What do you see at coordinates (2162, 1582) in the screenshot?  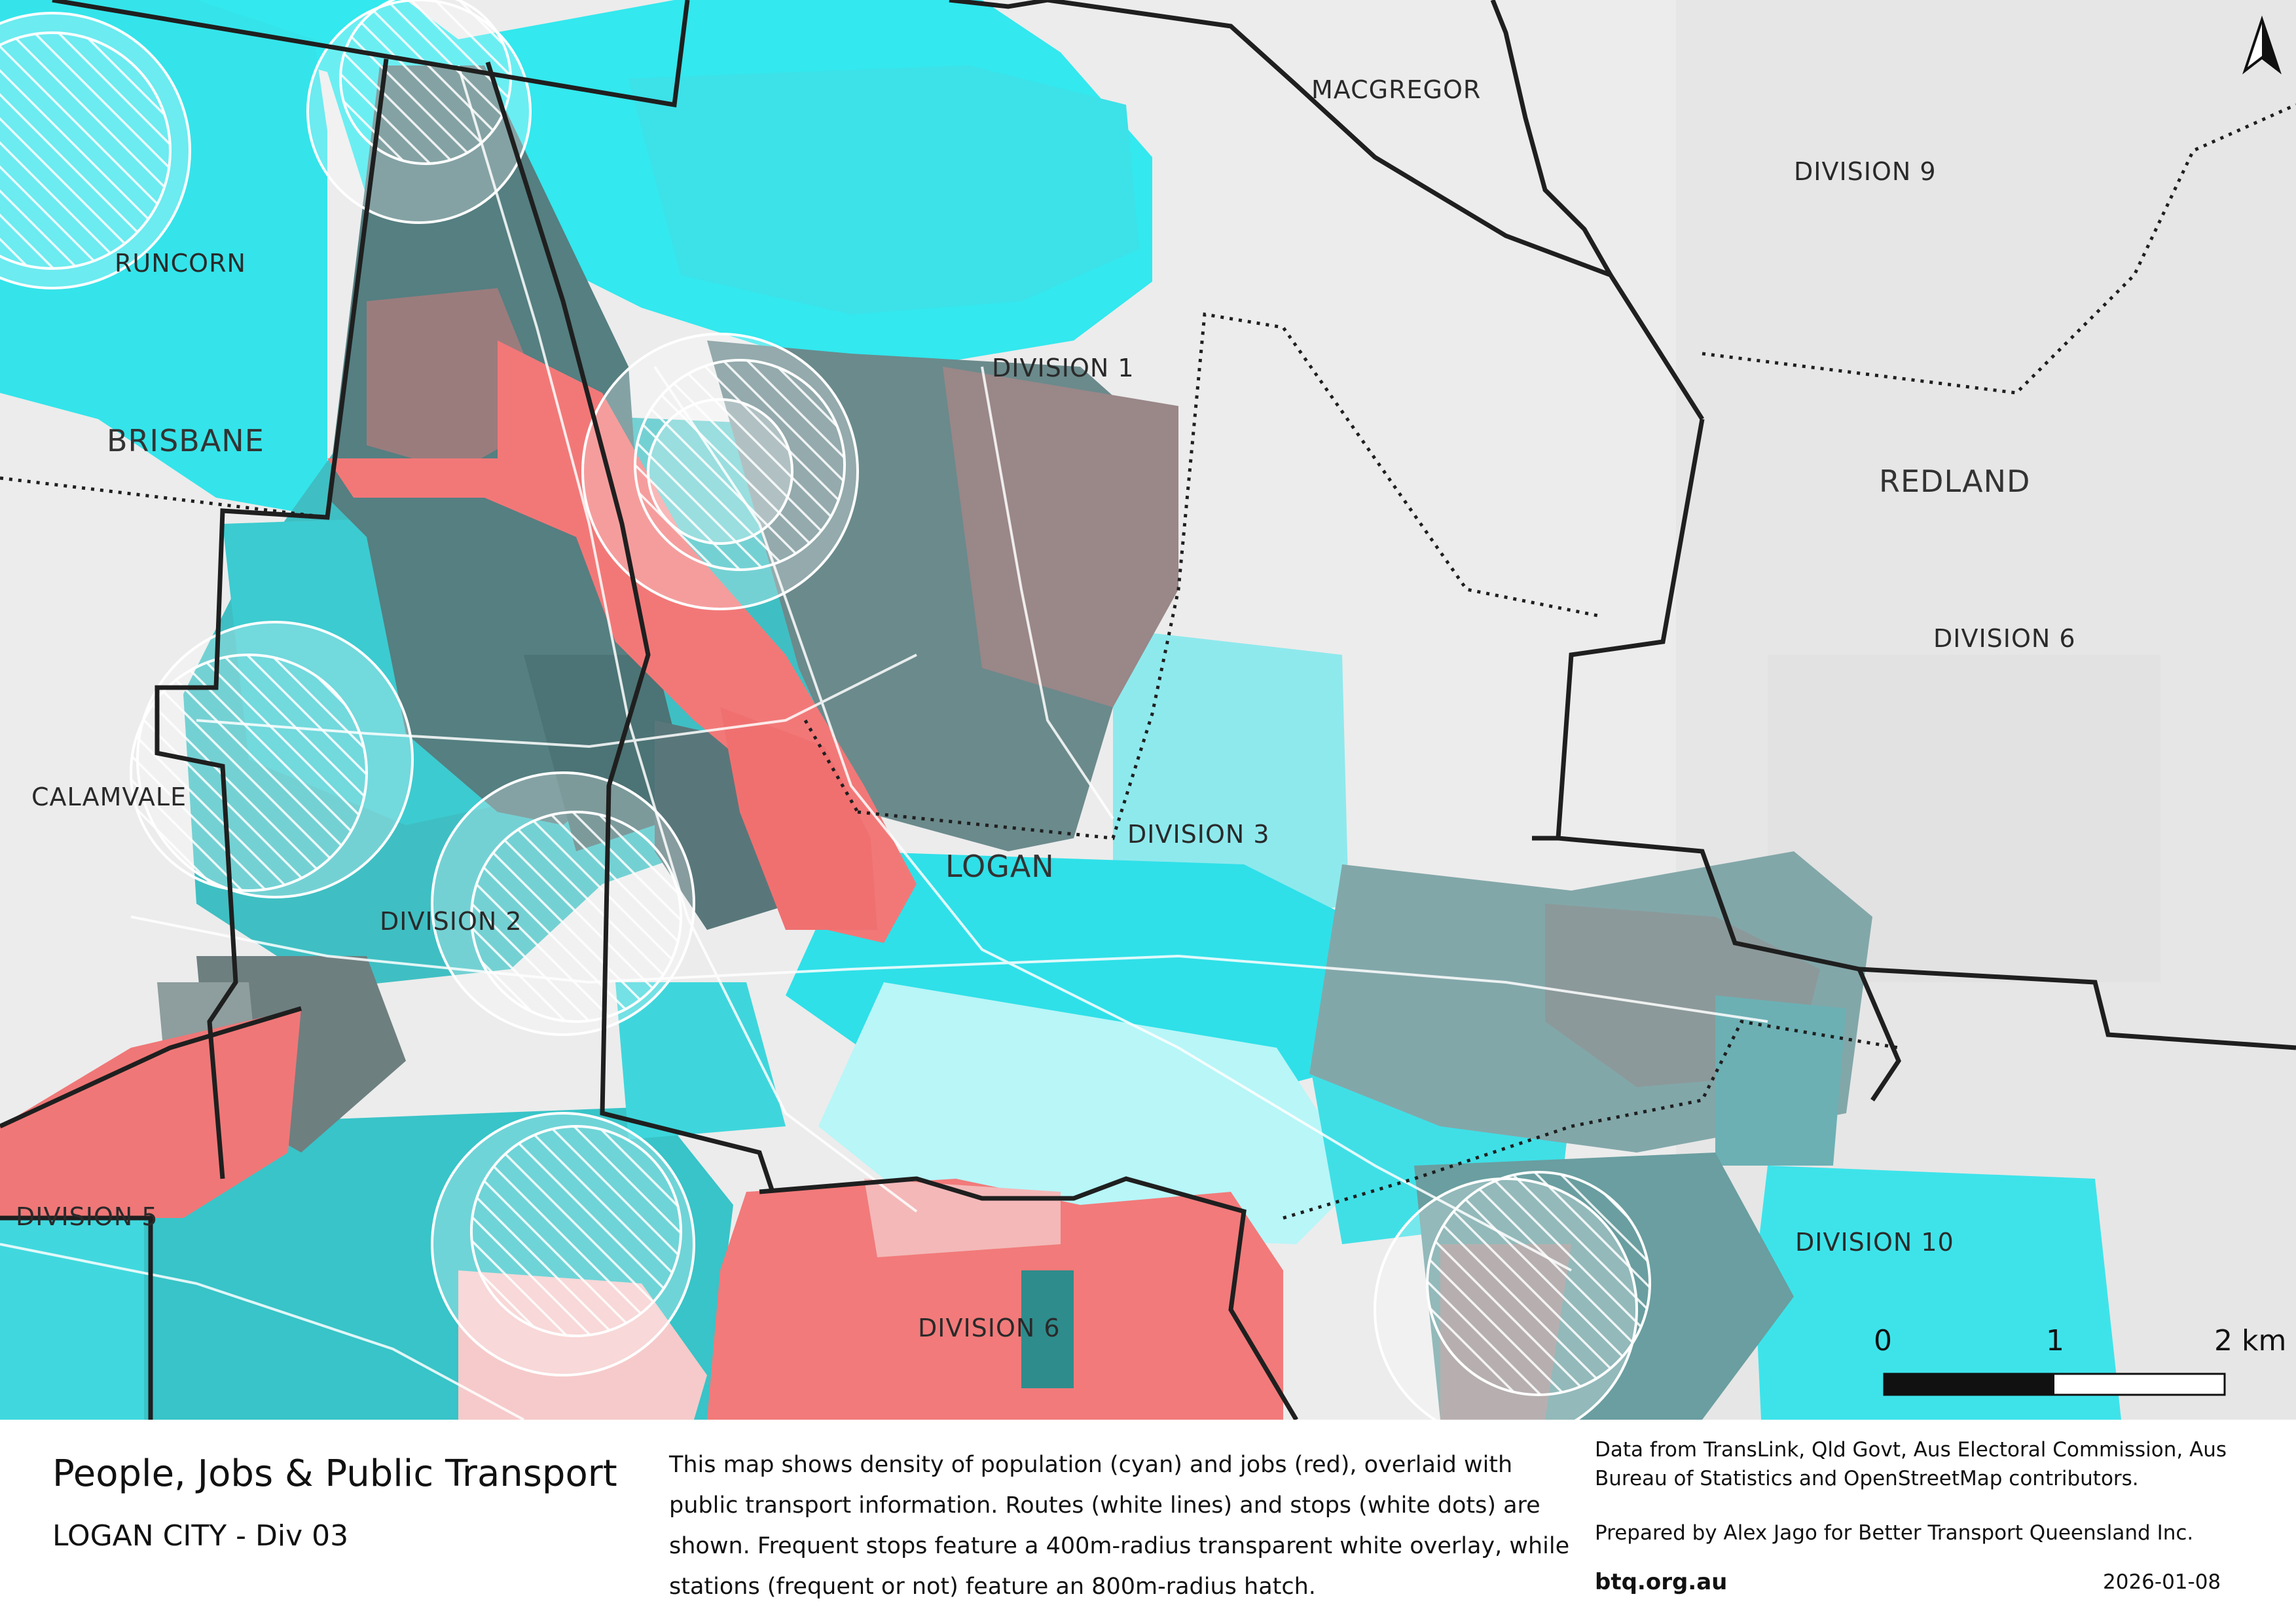 I see `map-date: 2026-01-08` at bounding box center [2162, 1582].